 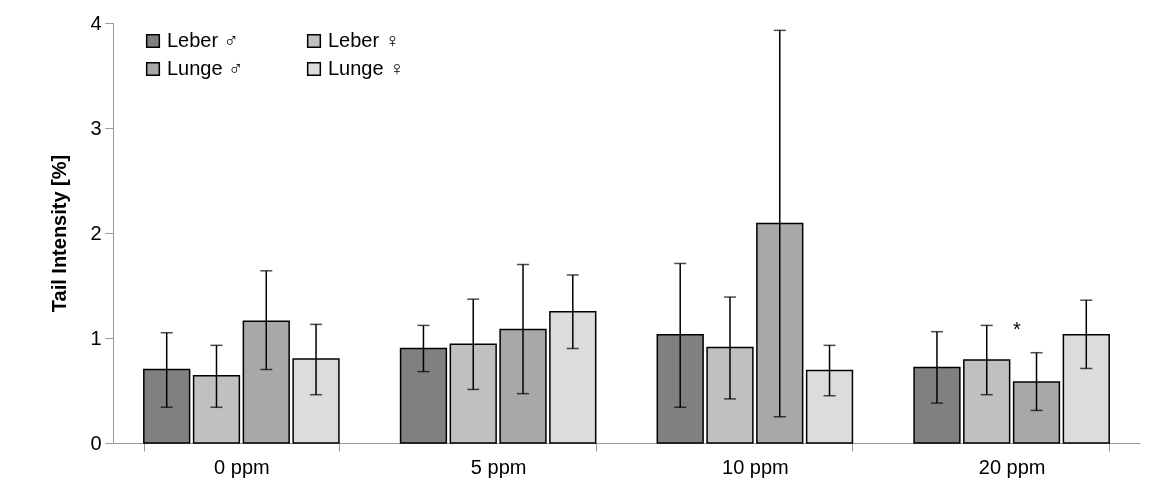 What do you see at coordinates (59, 233) in the screenshot?
I see `y-axis-title: Tail Intensity [%]` at bounding box center [59, 233].